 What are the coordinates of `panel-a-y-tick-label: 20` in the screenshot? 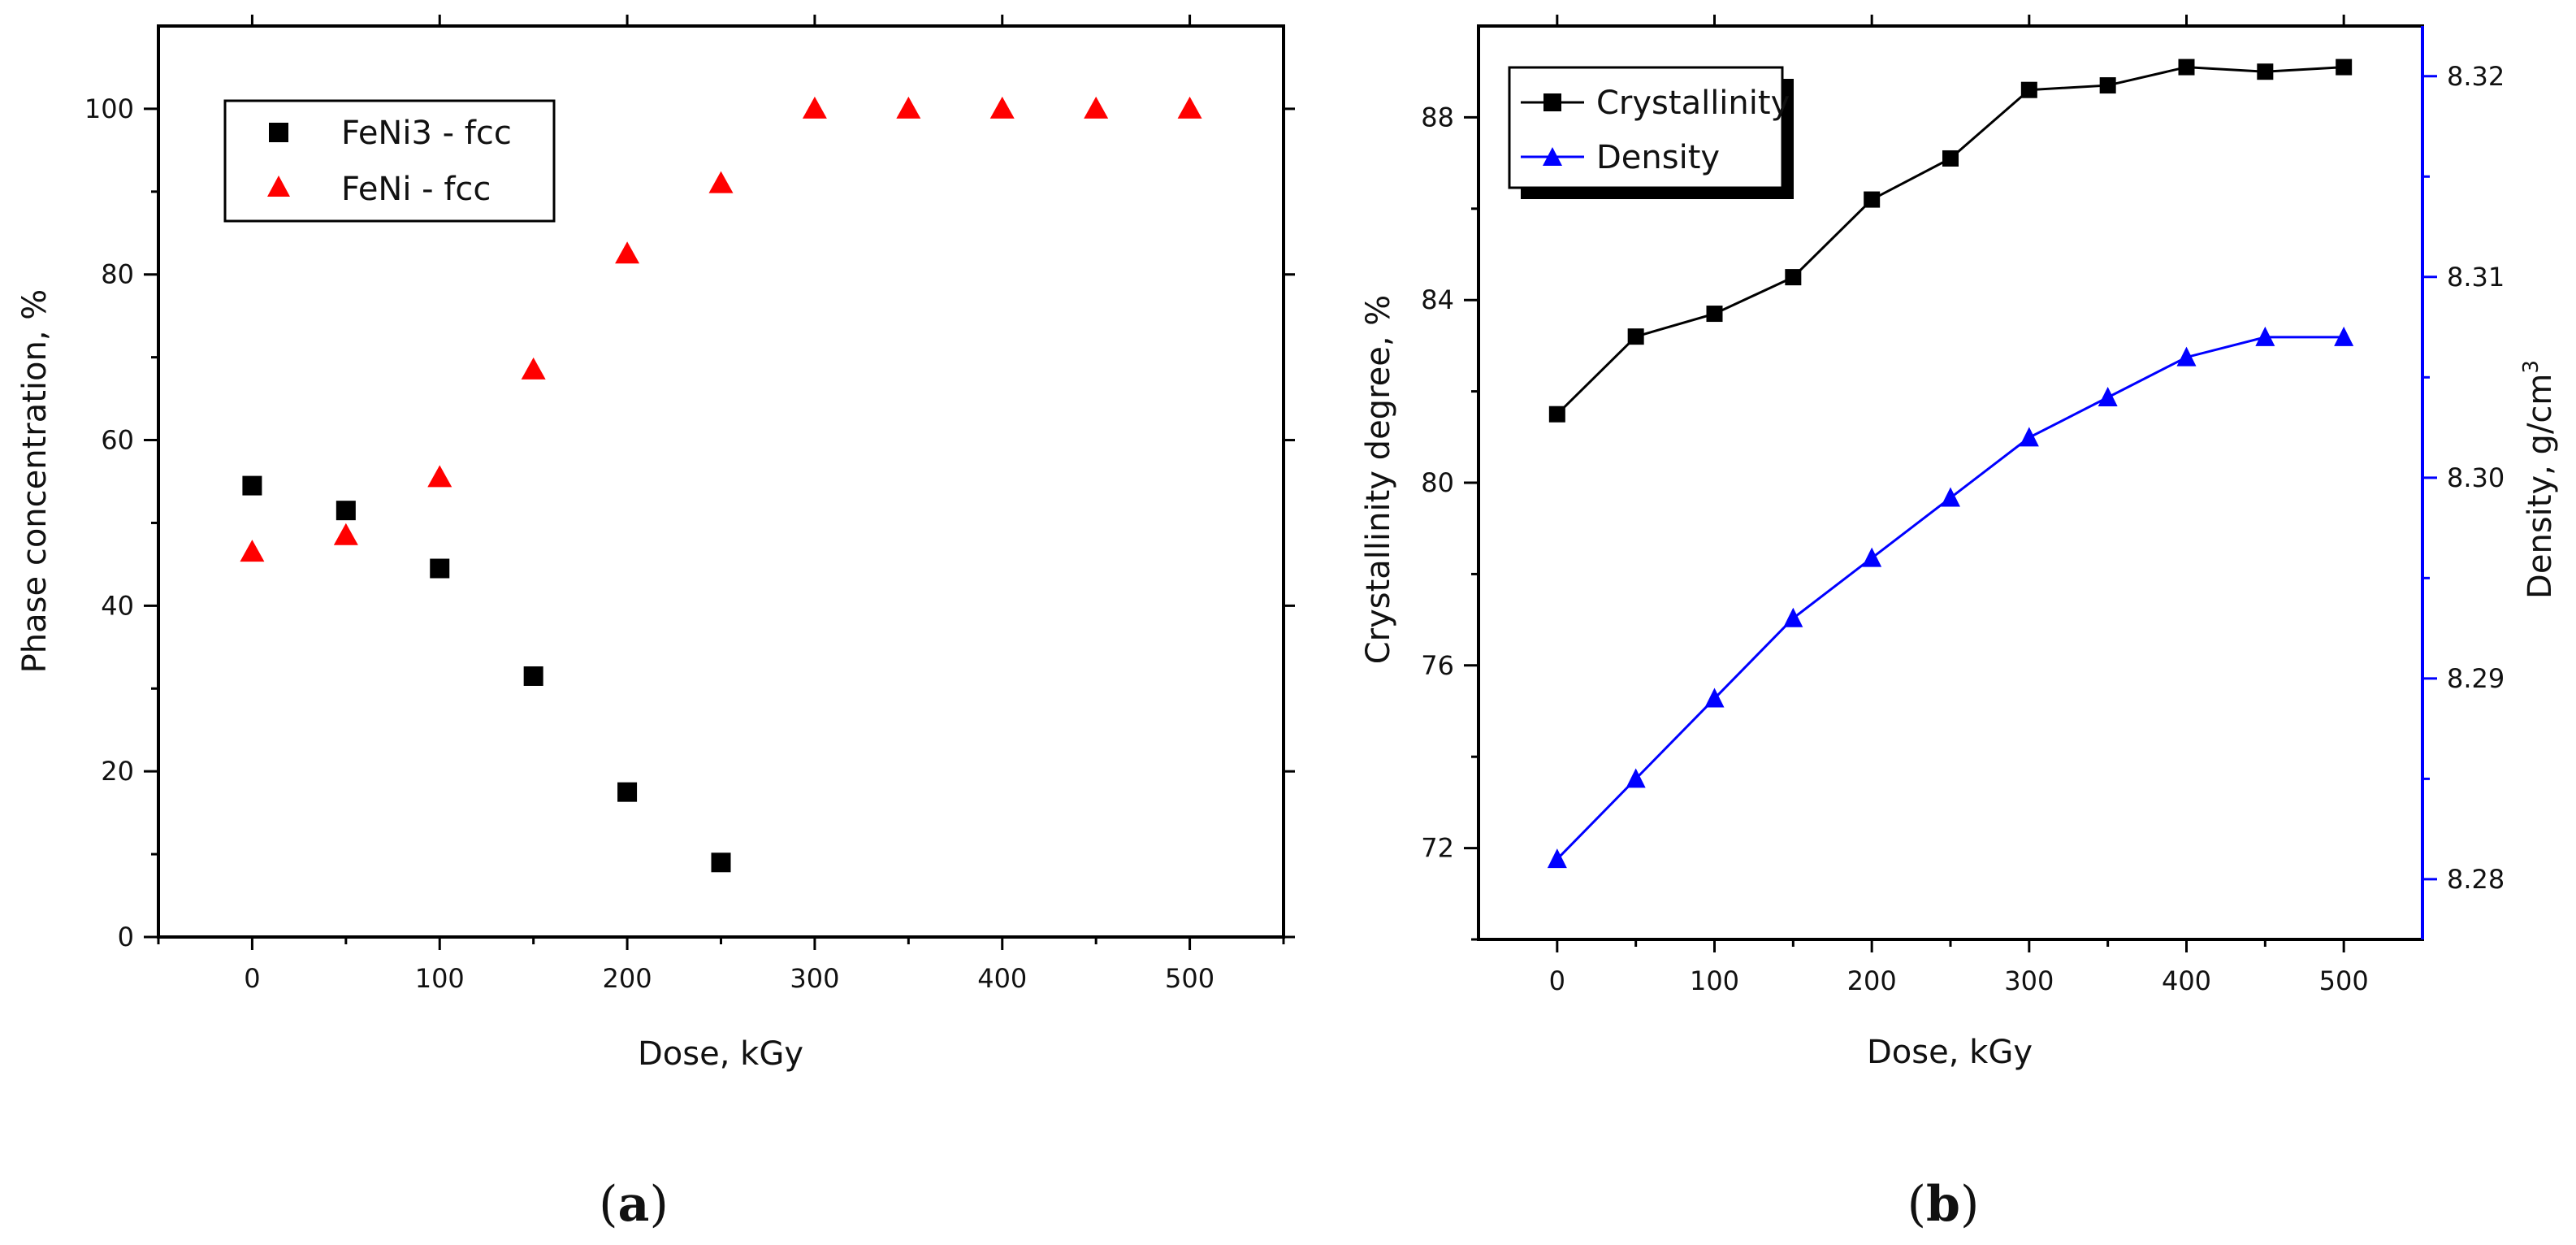 It's located at (117, 771).